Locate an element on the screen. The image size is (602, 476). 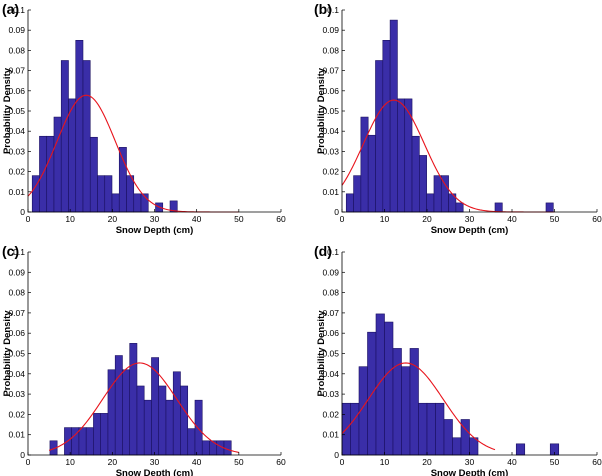
normal-fit-curve is located at coordinates (143, 407).